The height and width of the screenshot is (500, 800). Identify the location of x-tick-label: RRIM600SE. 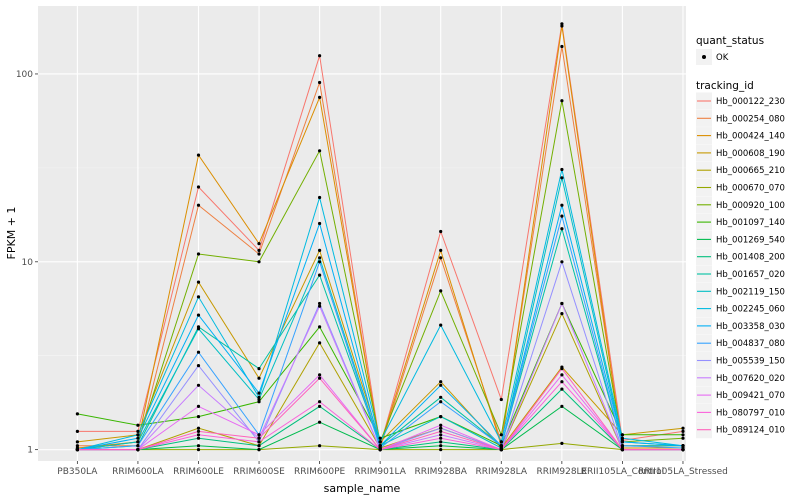
(259, 472).